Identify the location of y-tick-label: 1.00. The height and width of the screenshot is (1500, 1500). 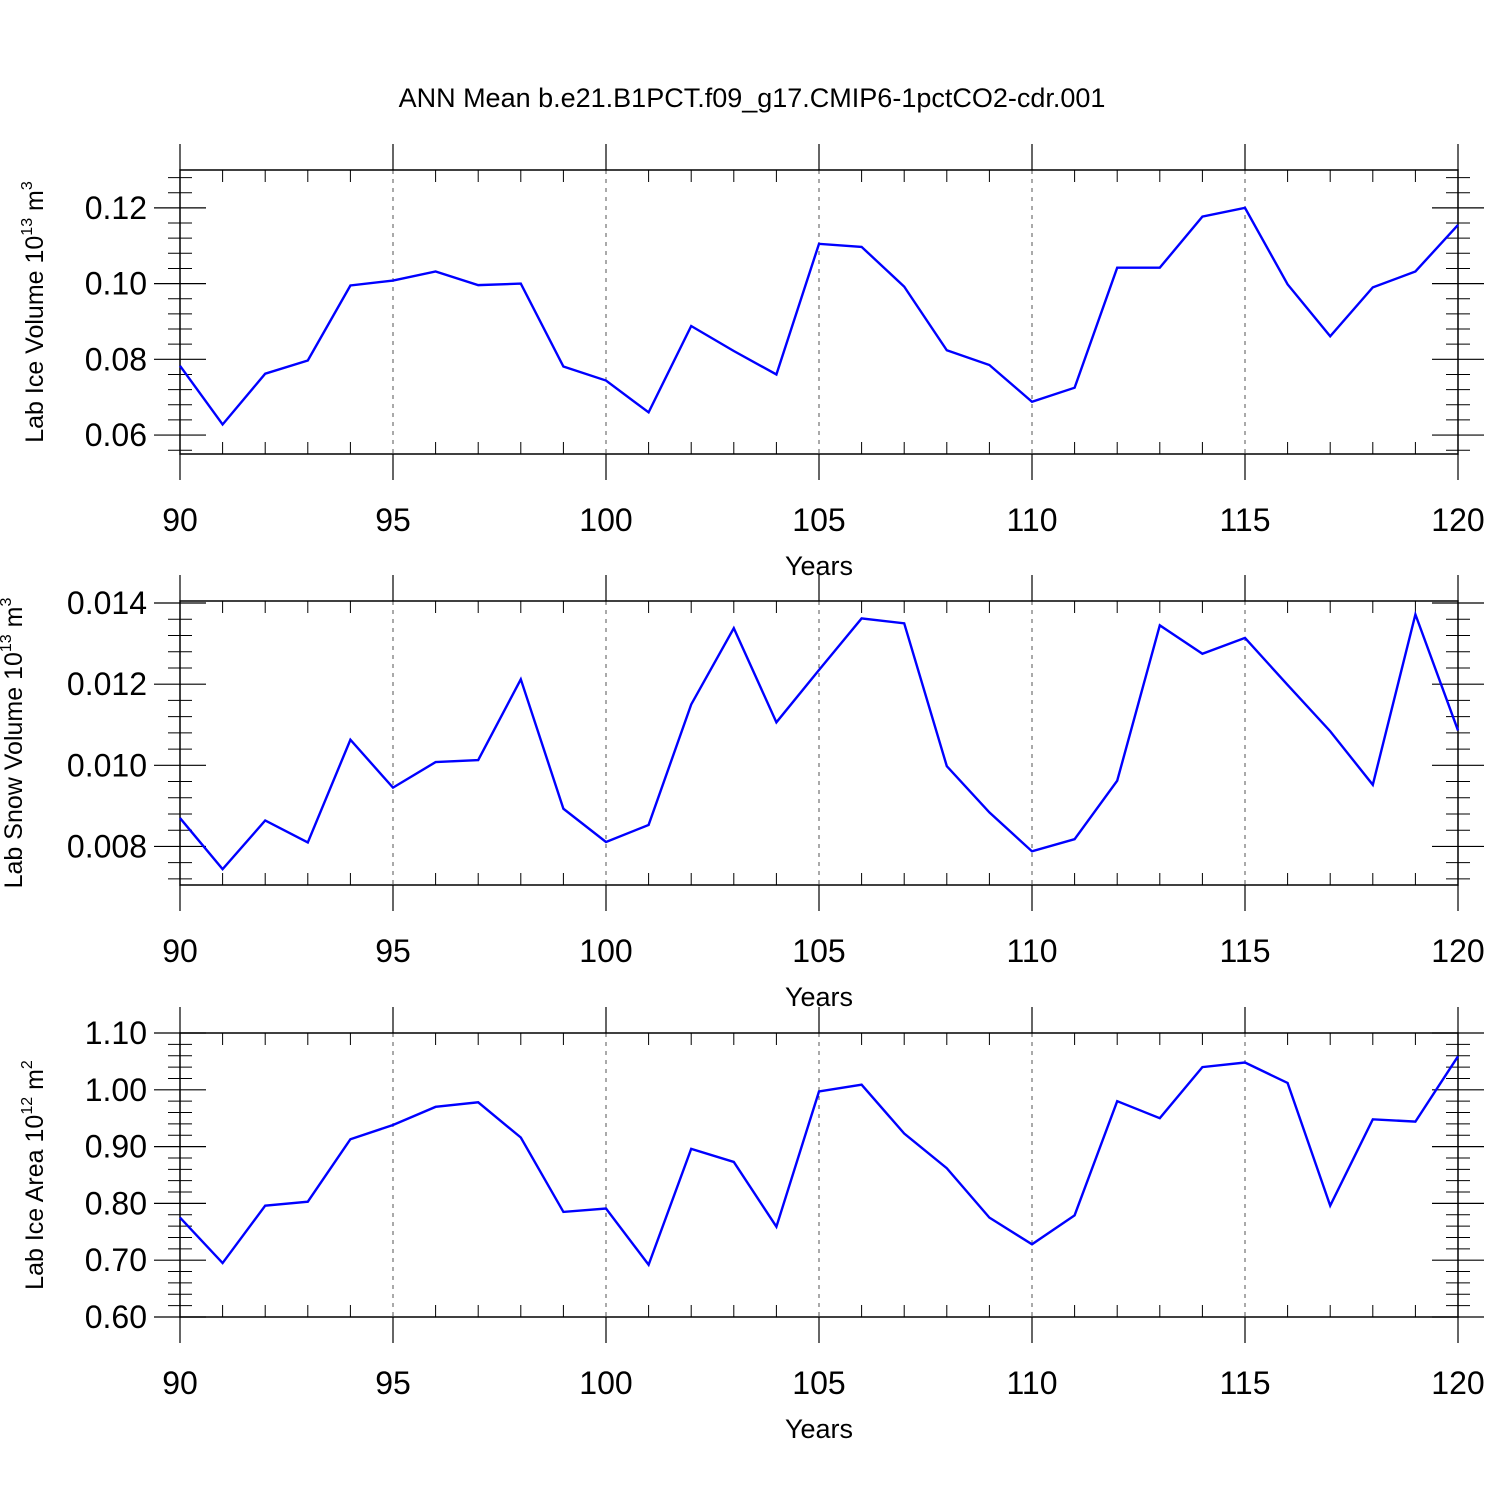
(116, 1090).